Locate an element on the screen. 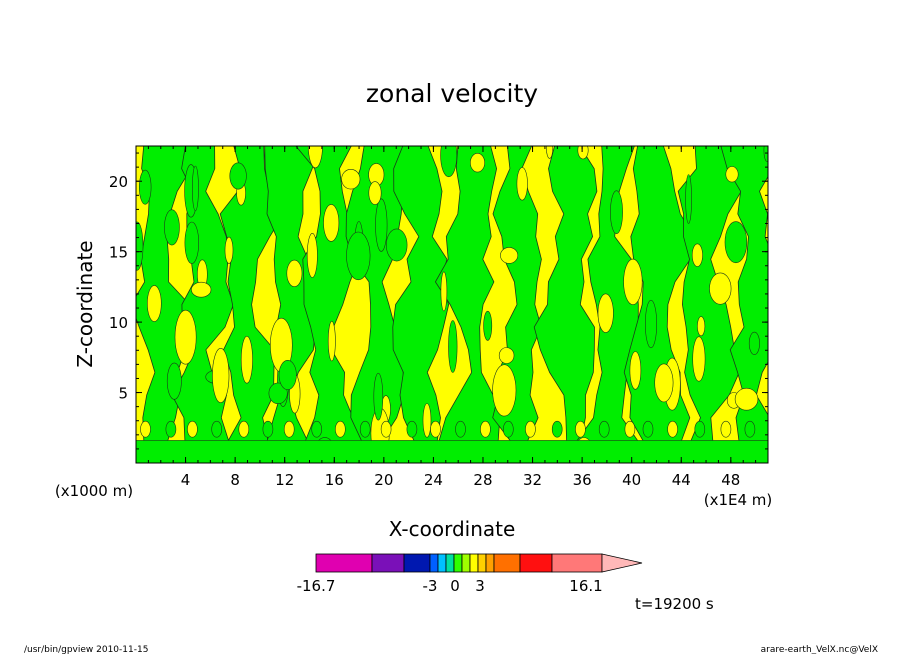 This screenshot has width=904, height=654. y-unit-label: (x1000 m) is located at coordinates (94, 491).